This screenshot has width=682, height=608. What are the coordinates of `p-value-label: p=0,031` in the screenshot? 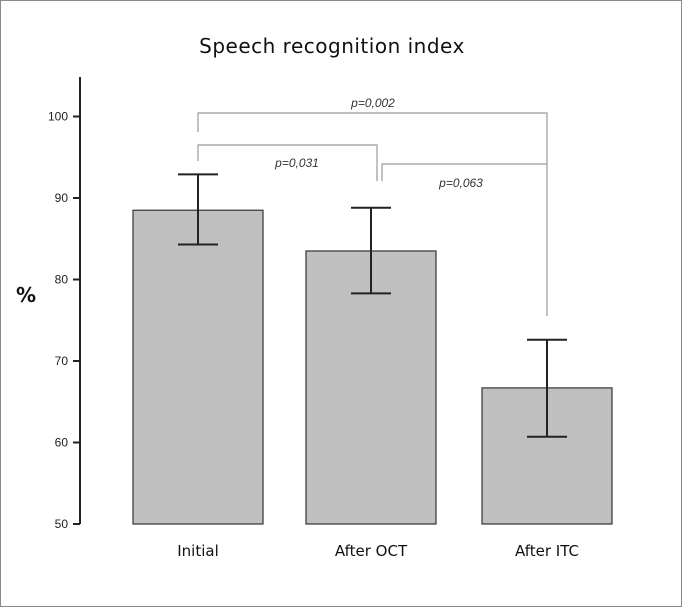 It's located at (296, 163).